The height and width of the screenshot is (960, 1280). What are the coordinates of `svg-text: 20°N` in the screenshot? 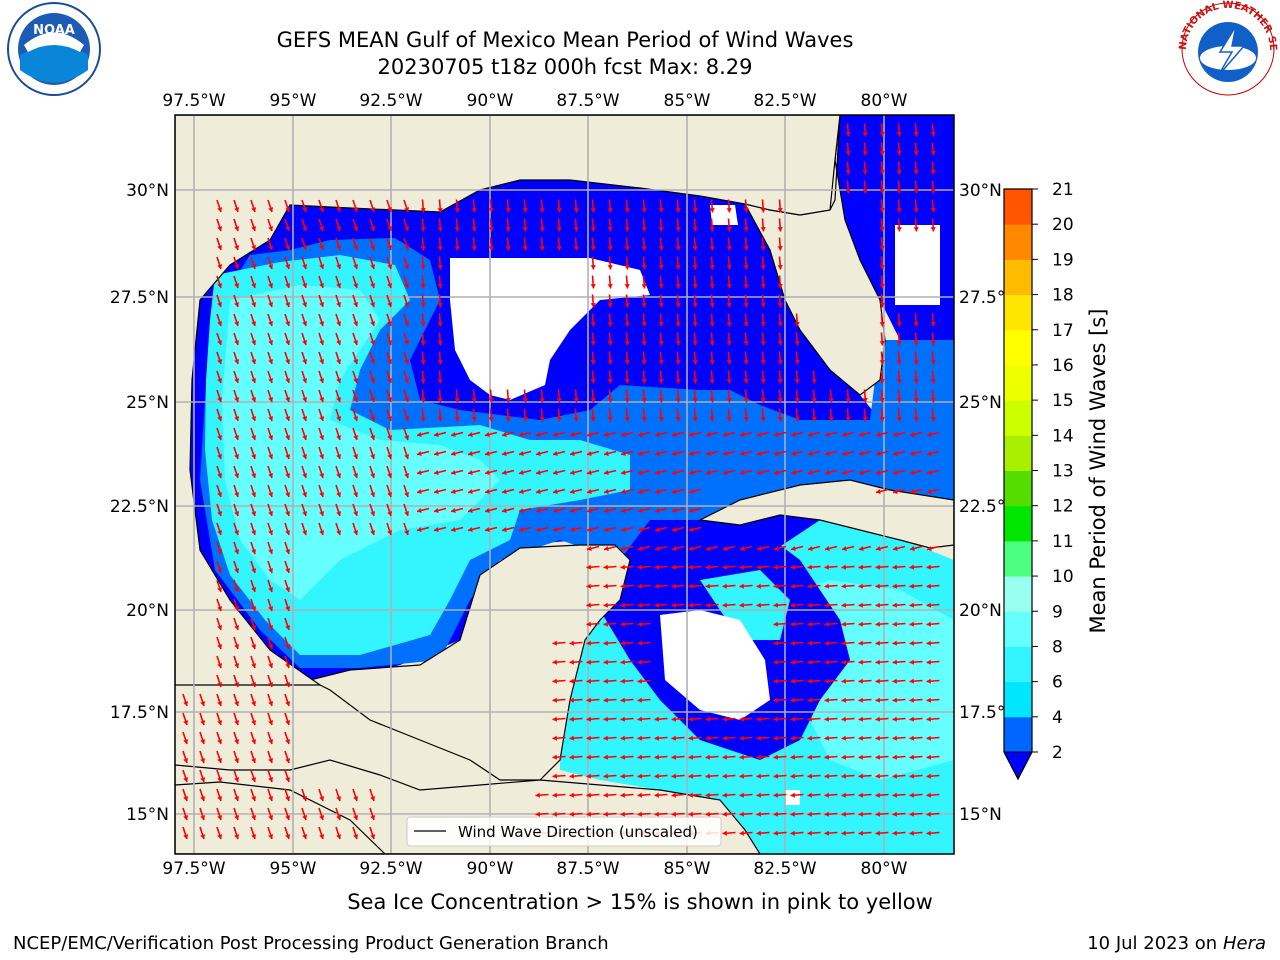 It's located at (980, 611).